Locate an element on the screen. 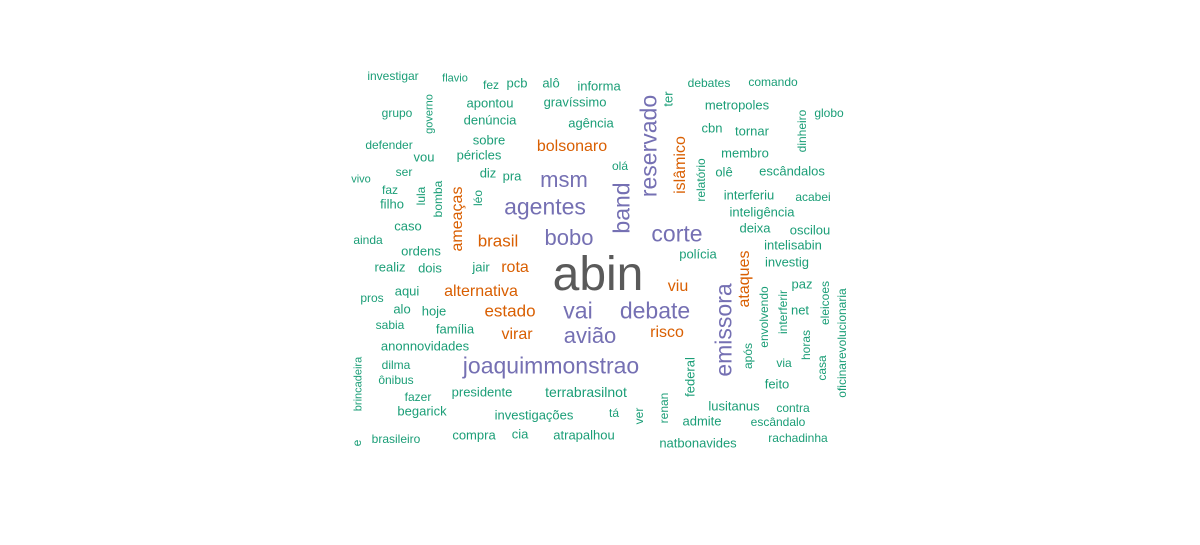 Image resolution: width=1200 pixels, height=545 pixels. cloud-word: grupo is located at coordinates (397, 113).